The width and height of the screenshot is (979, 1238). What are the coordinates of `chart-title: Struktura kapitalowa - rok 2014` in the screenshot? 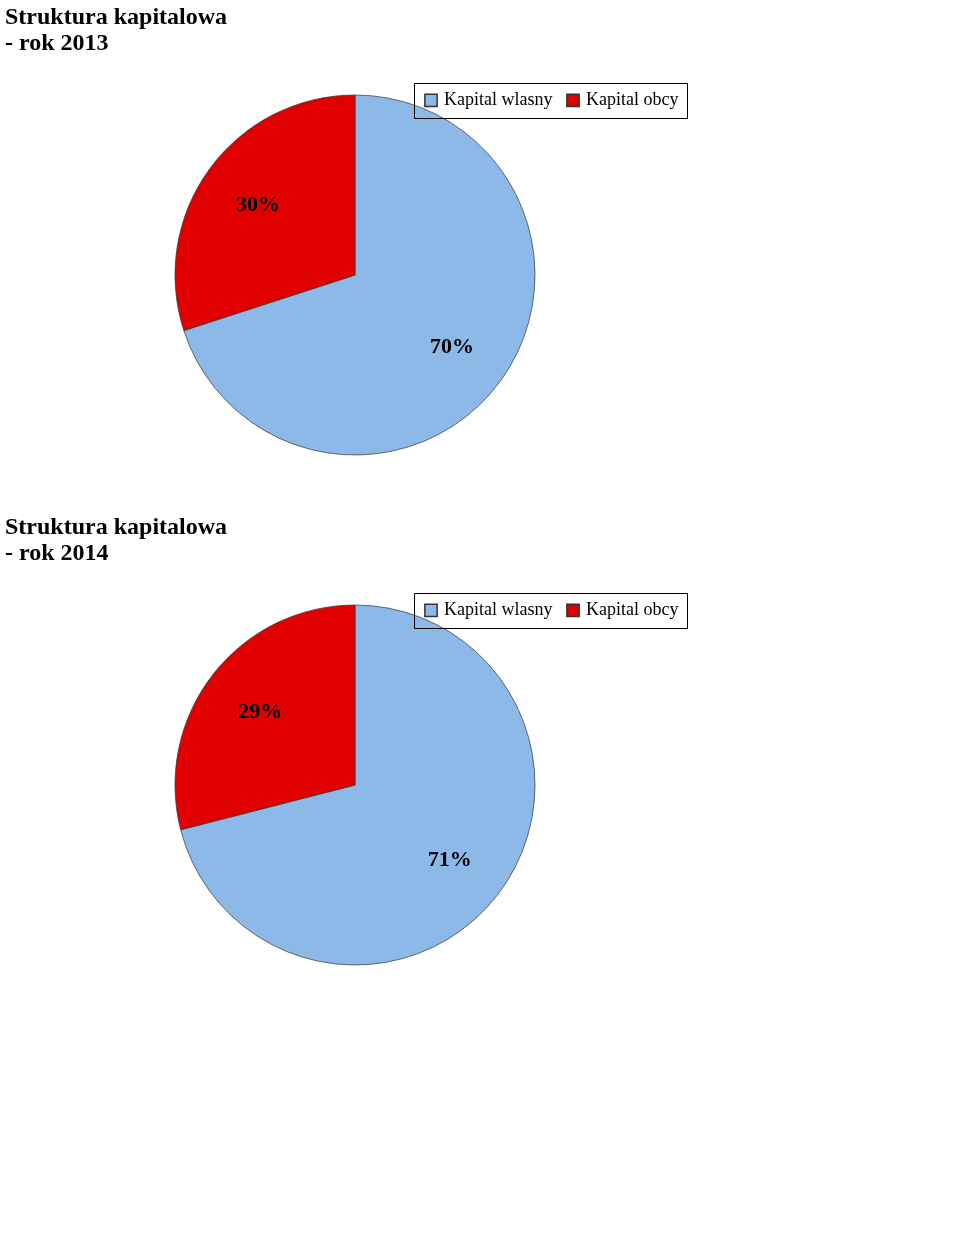 It's located at (116, 539).